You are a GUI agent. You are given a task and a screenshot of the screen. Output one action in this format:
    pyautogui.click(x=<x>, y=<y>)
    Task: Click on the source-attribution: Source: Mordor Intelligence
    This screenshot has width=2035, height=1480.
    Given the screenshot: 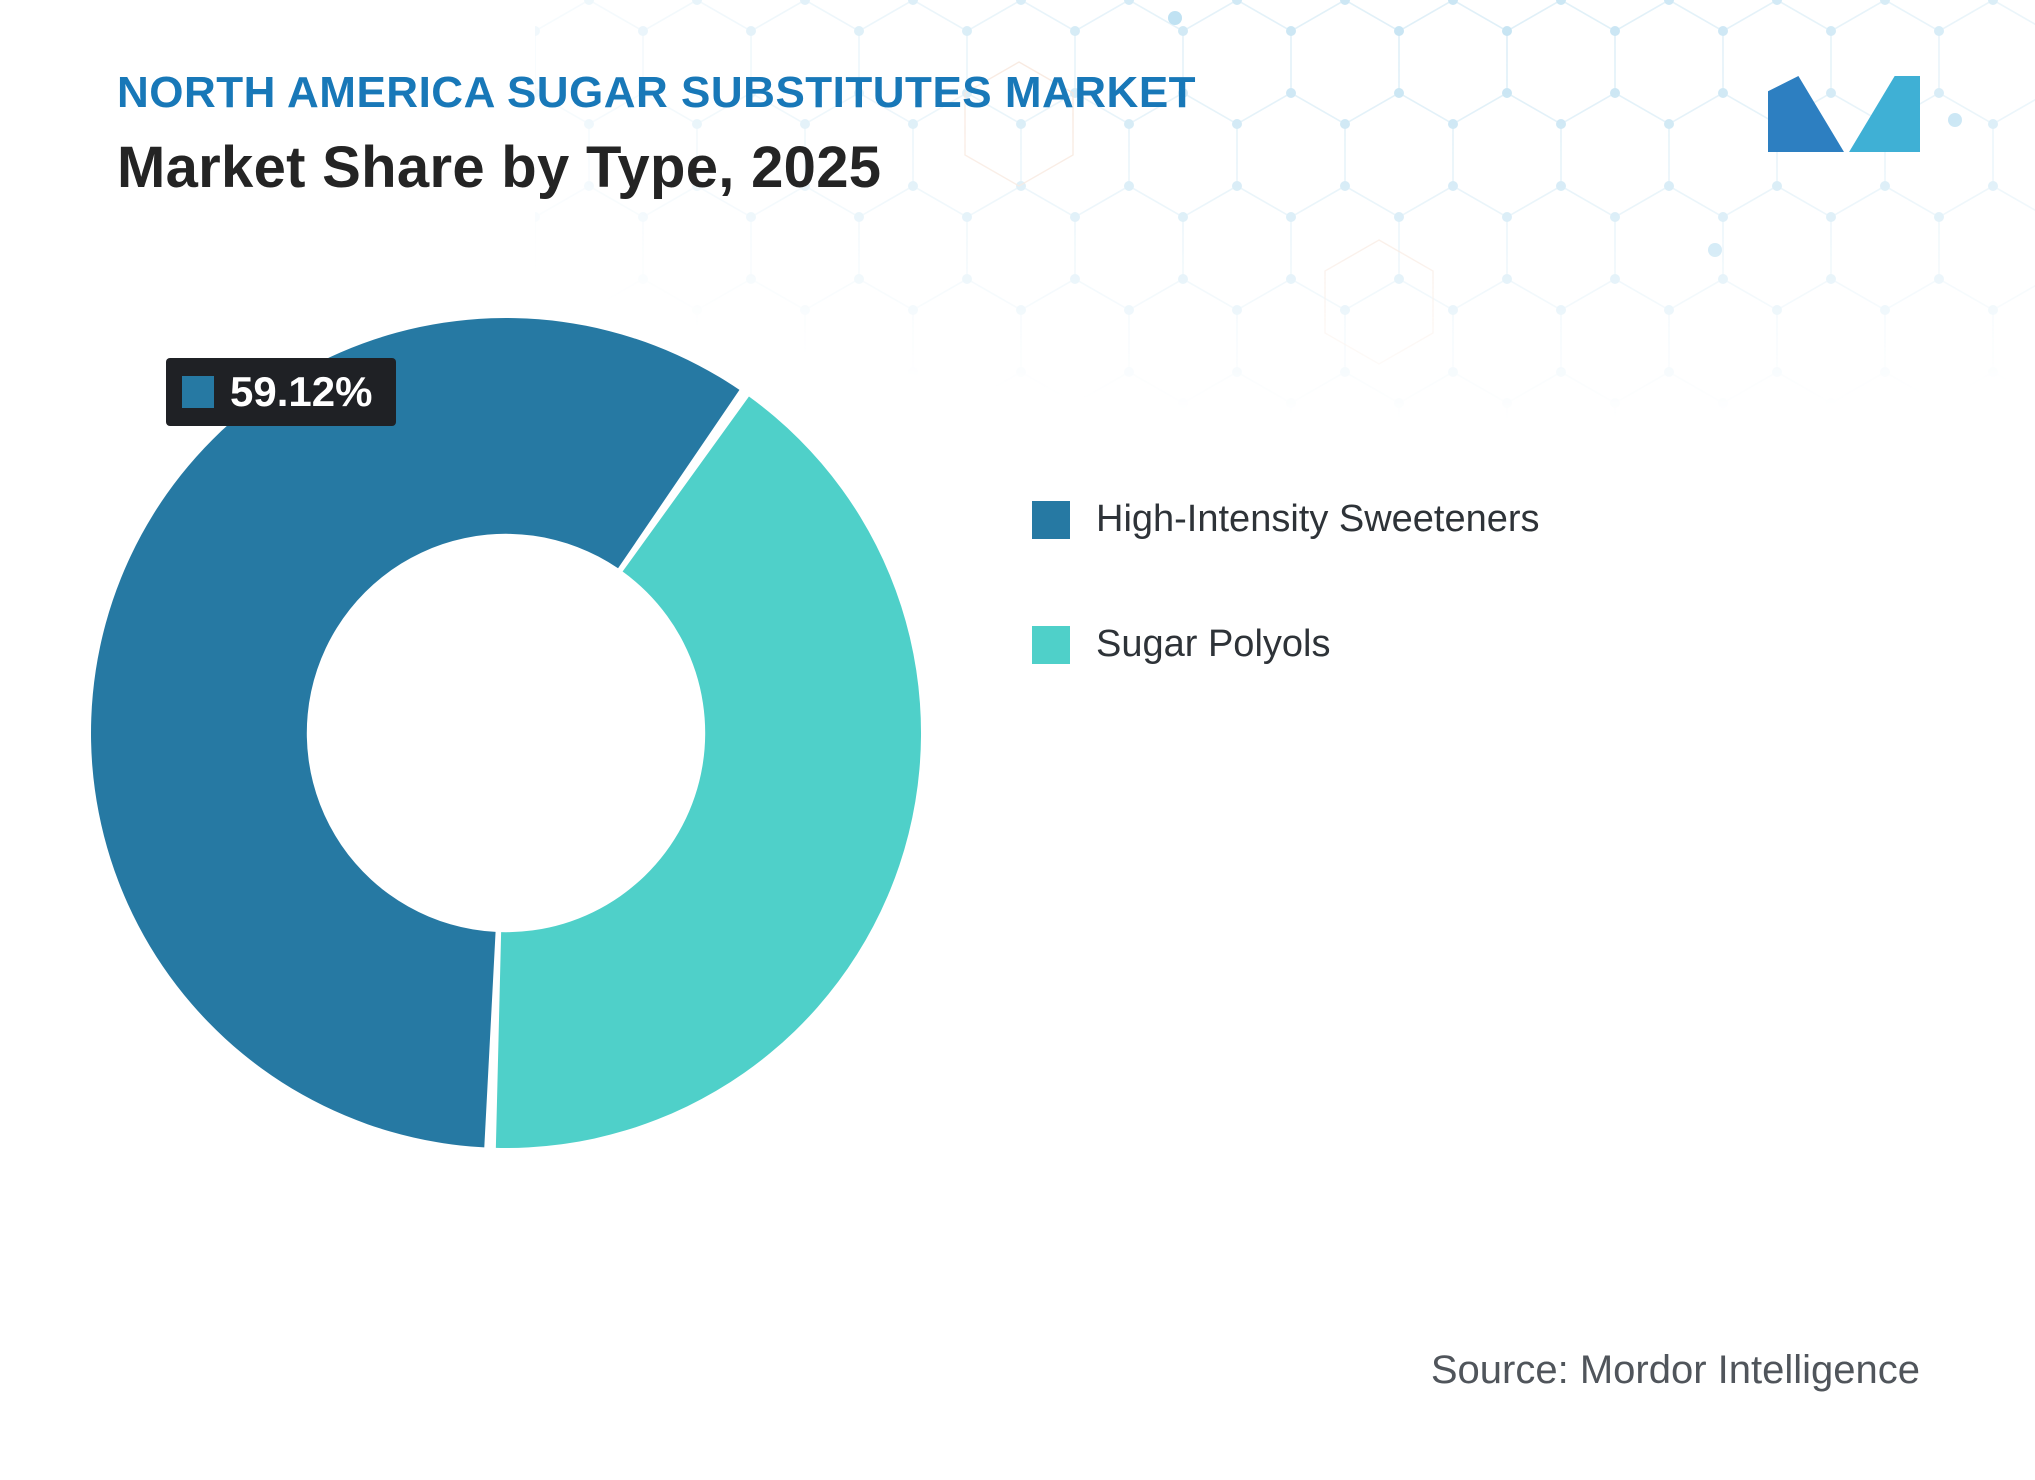 What is the action you would take?
    pyautogui.click(x=1675, y=1370)
    